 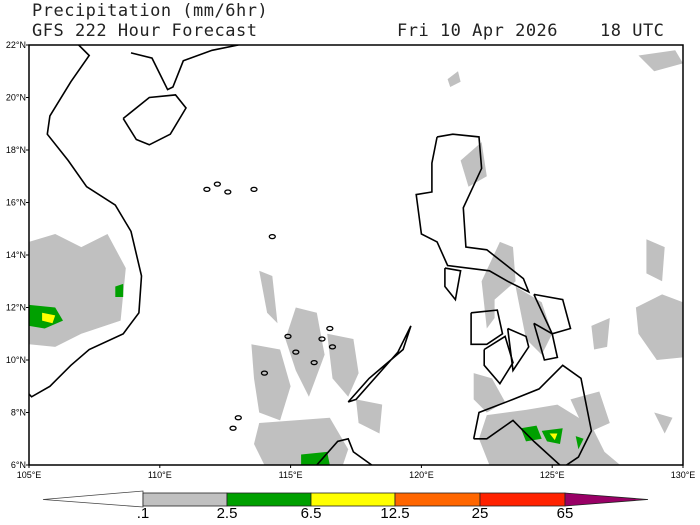 I want to click on lon-tick-label: 130°E, so click(x=683, y=475).